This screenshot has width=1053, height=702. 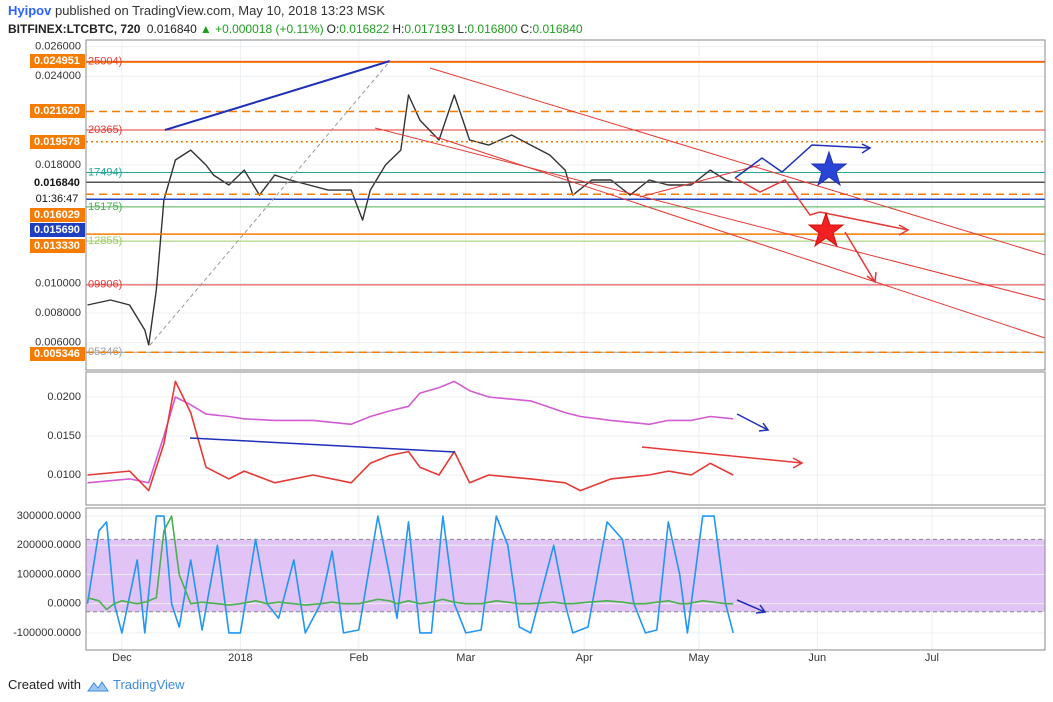 I want to click on price-badge-label: 0.005346, so click(x=57, y=354).